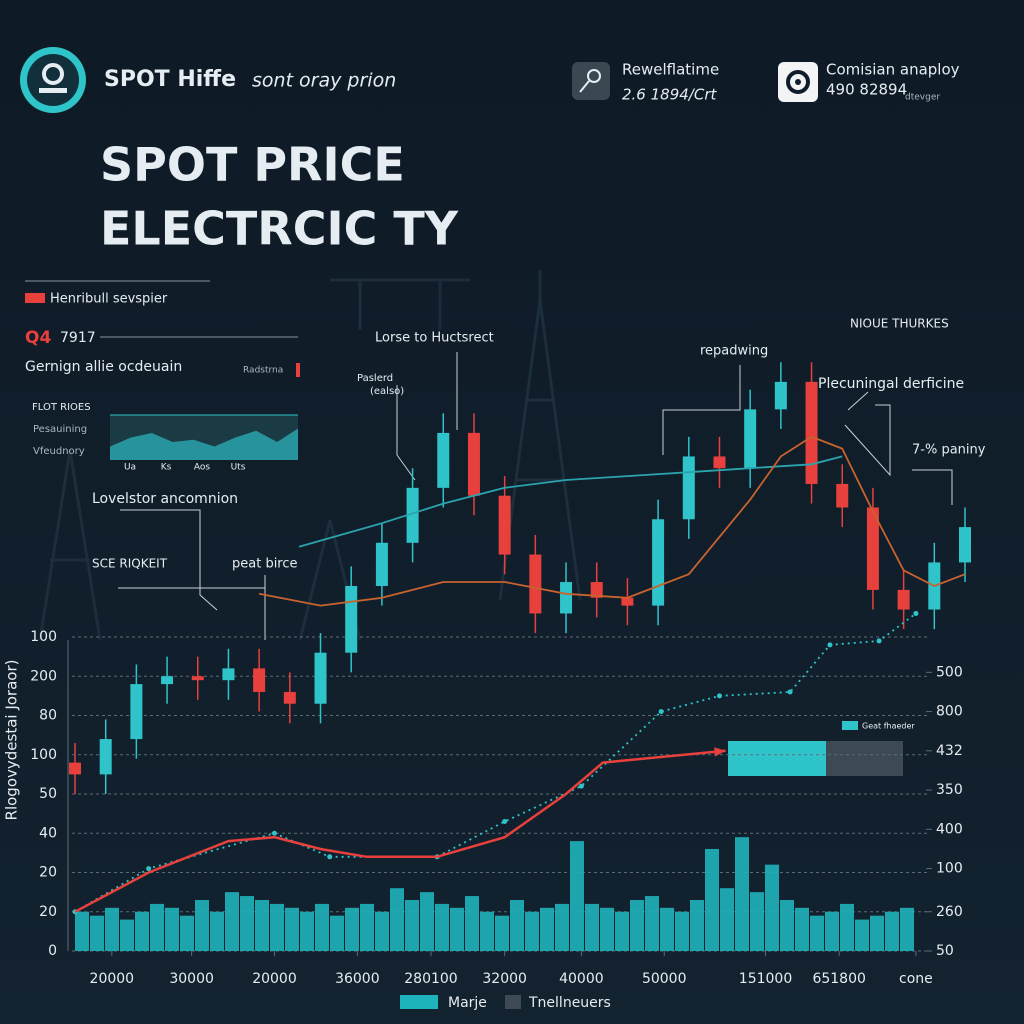 Image resolution: width=1024 pixels, height=1024 pixels. I want to click on y-tick-label: 80, so click(48, 716).